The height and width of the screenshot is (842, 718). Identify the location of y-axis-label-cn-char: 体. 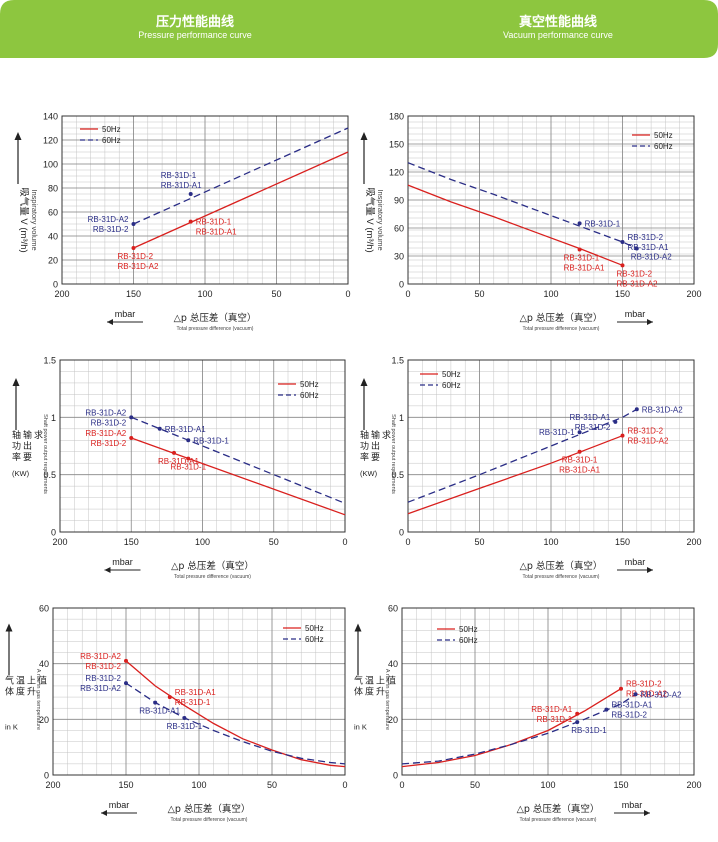
(9, 692).